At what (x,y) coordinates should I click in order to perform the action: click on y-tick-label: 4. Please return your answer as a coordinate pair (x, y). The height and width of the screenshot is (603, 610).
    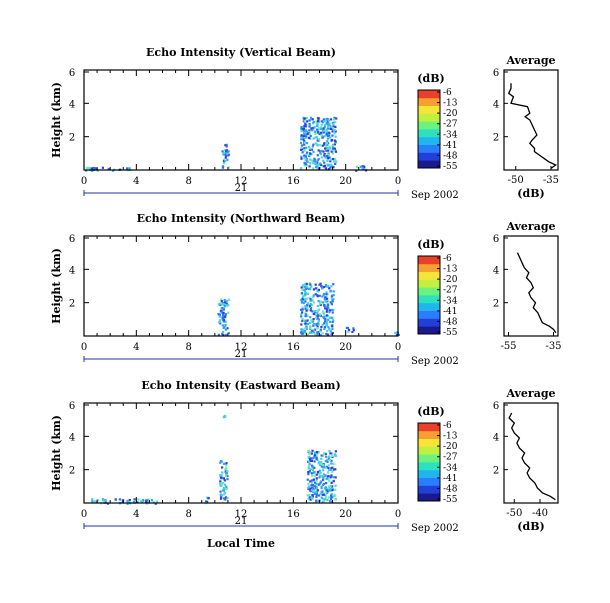
    Looking at the image, I should click on (72, 437).